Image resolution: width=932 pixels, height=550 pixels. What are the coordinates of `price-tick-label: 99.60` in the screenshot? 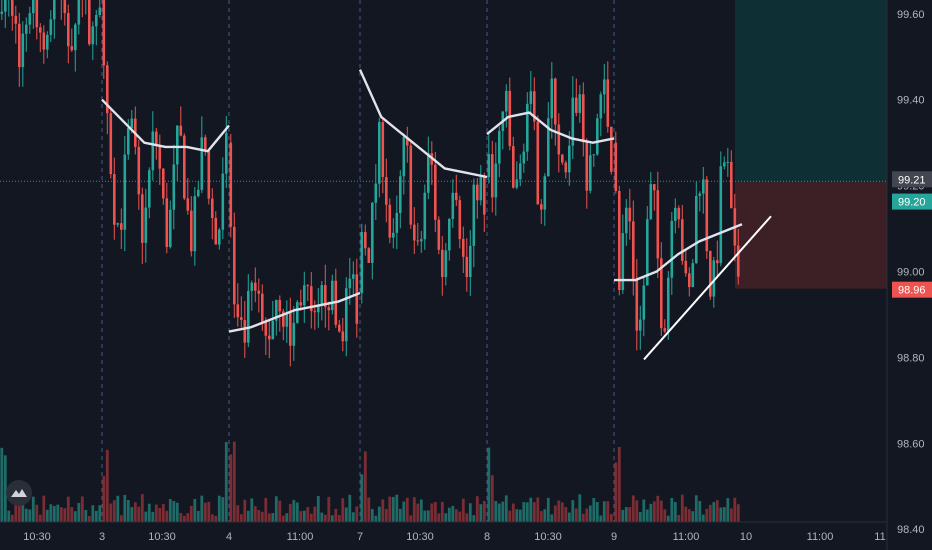 It's located at (911, 15).